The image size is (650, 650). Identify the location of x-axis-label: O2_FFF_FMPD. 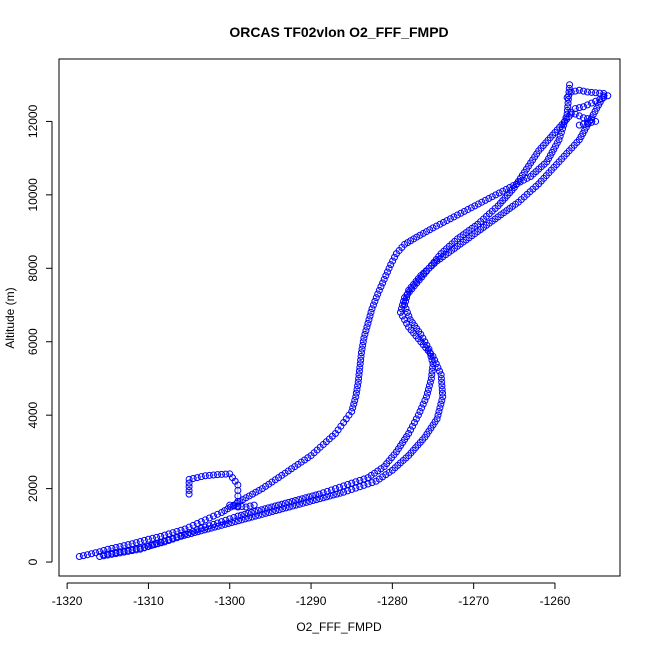
(339, 627).